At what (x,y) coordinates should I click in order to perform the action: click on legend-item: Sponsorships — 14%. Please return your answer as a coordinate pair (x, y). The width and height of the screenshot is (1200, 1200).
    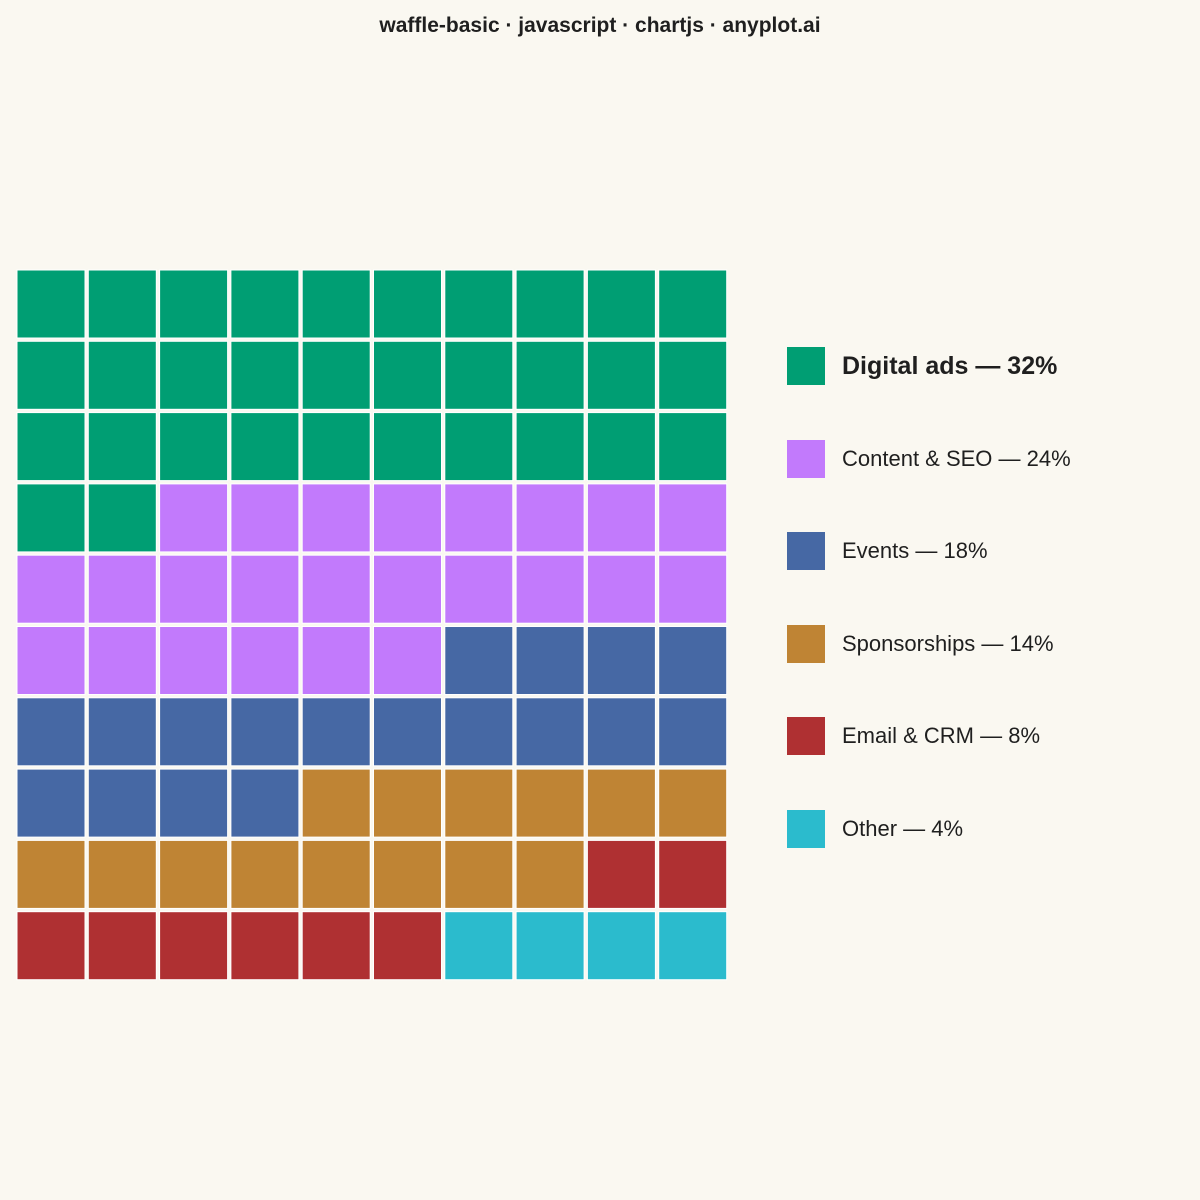
    Looking at the image, I should click on (920, 643).